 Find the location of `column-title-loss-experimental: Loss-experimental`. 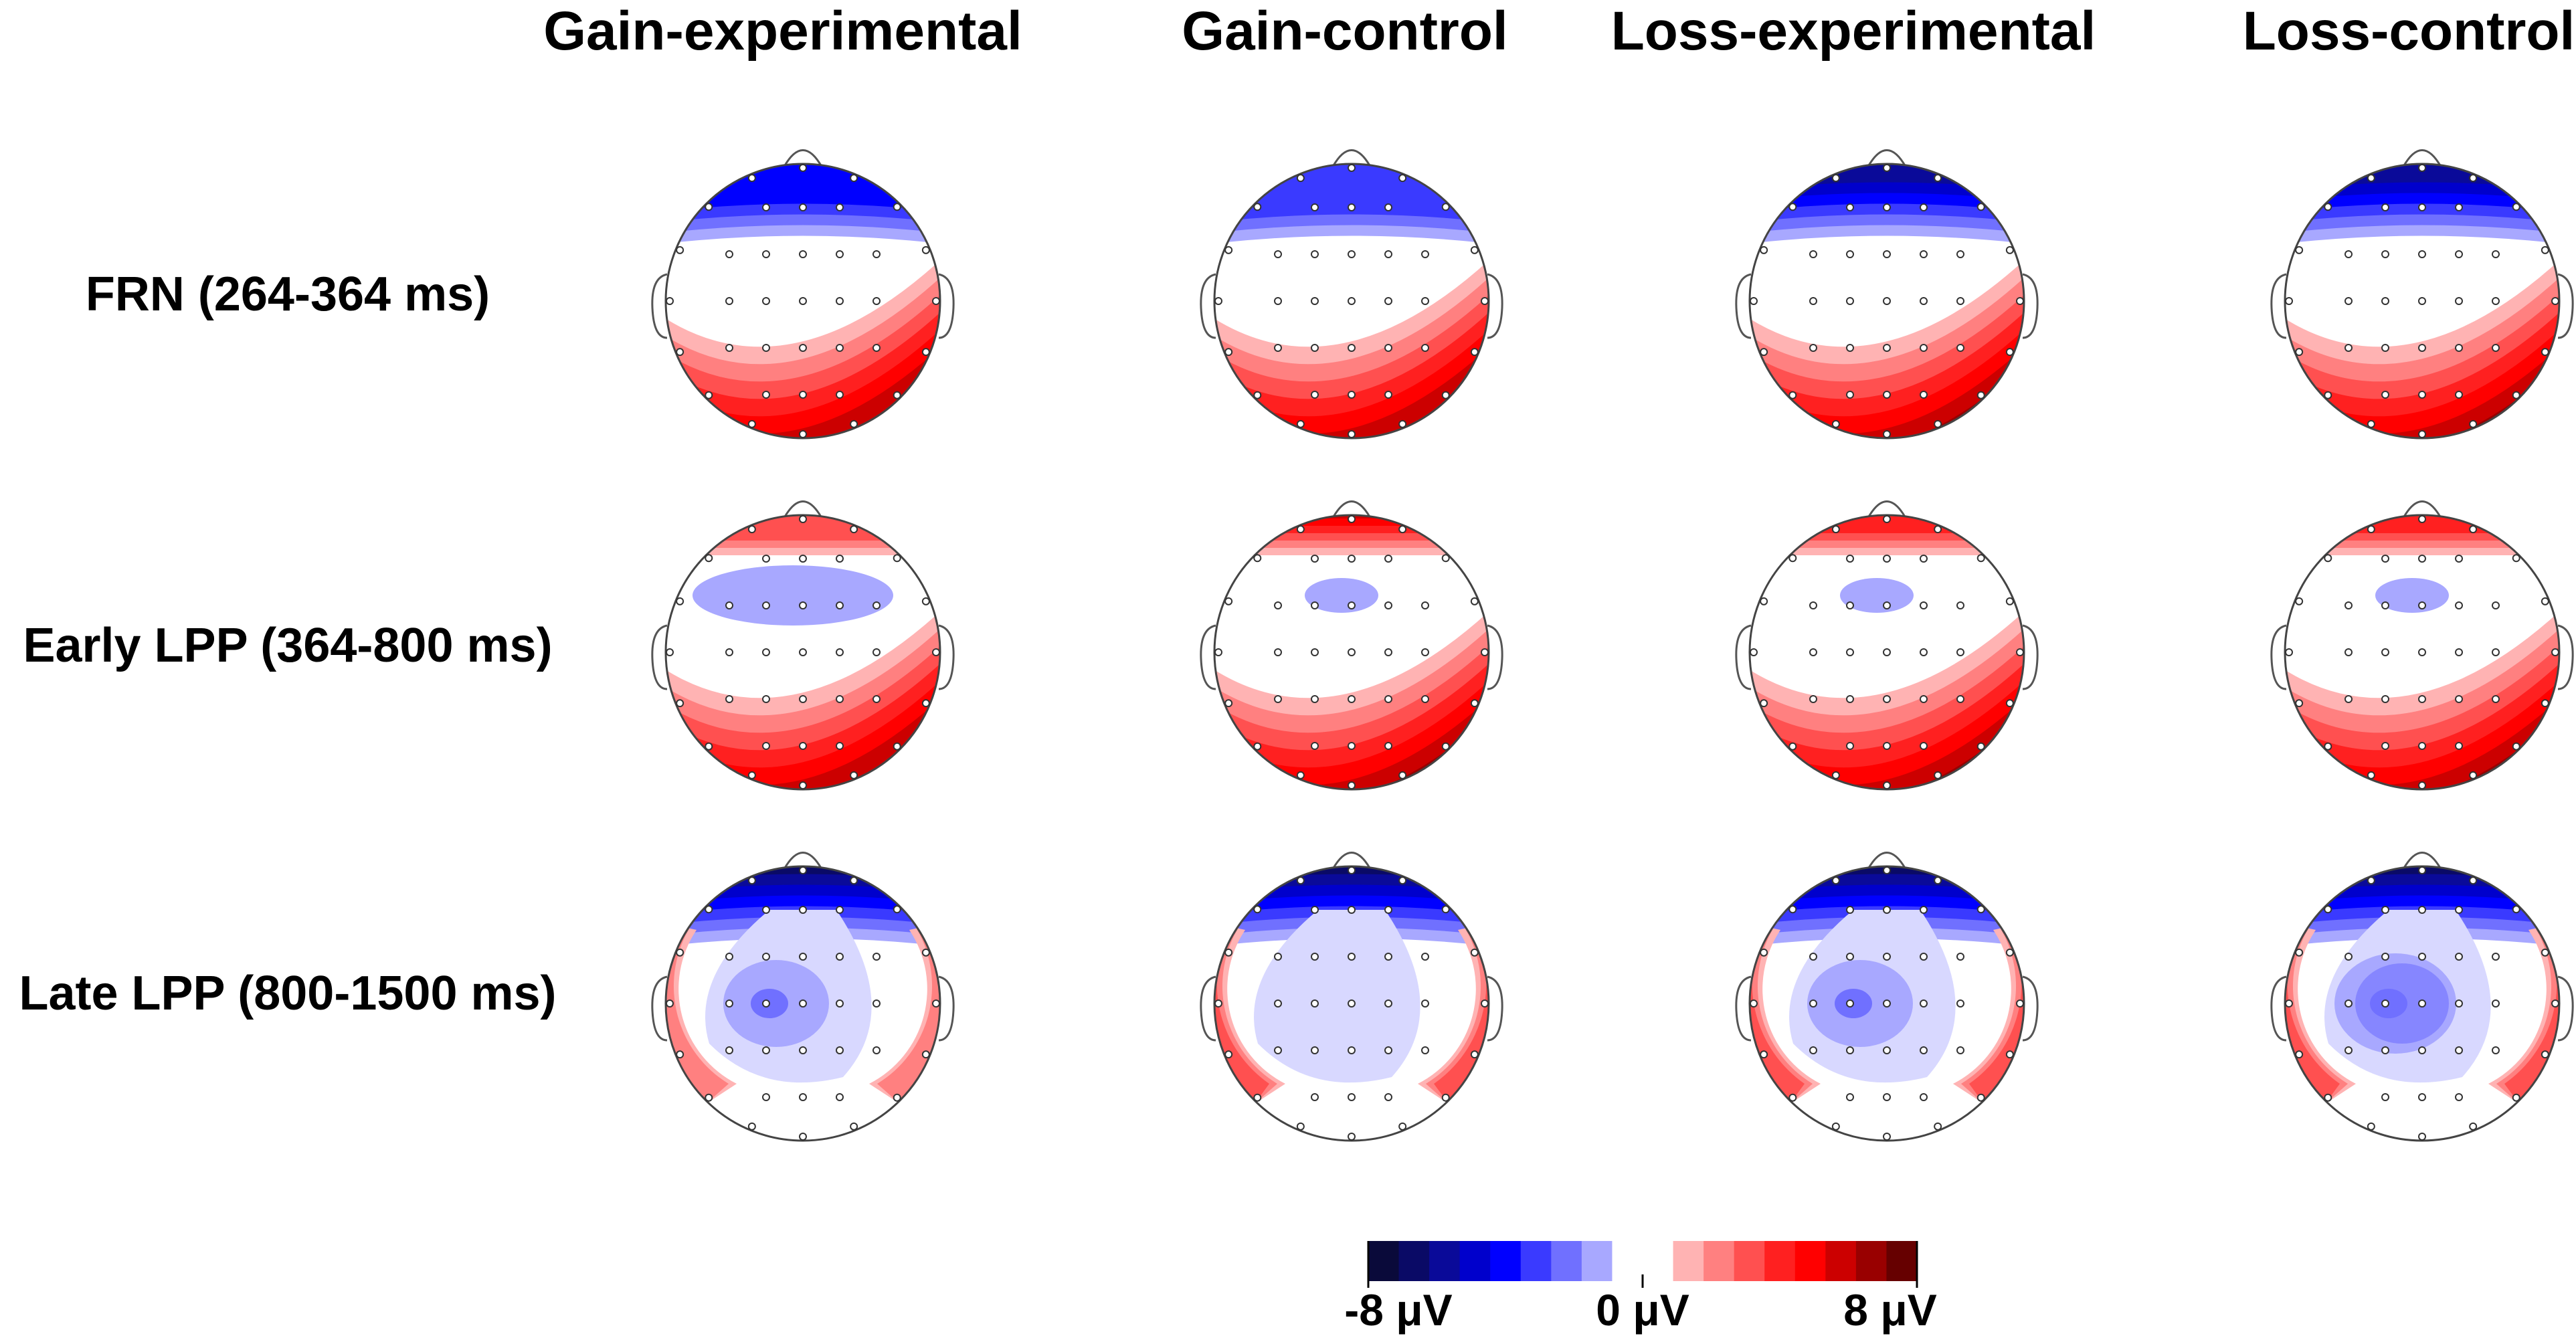

column-title-loss-experimental: Loss-experimental is located at coordinates (1854, 32).